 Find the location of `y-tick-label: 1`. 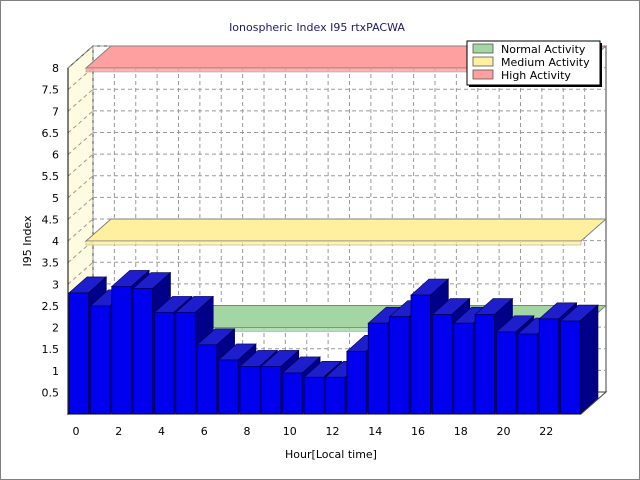

y-tick-label: 1 is located at coordinates (55, 371).